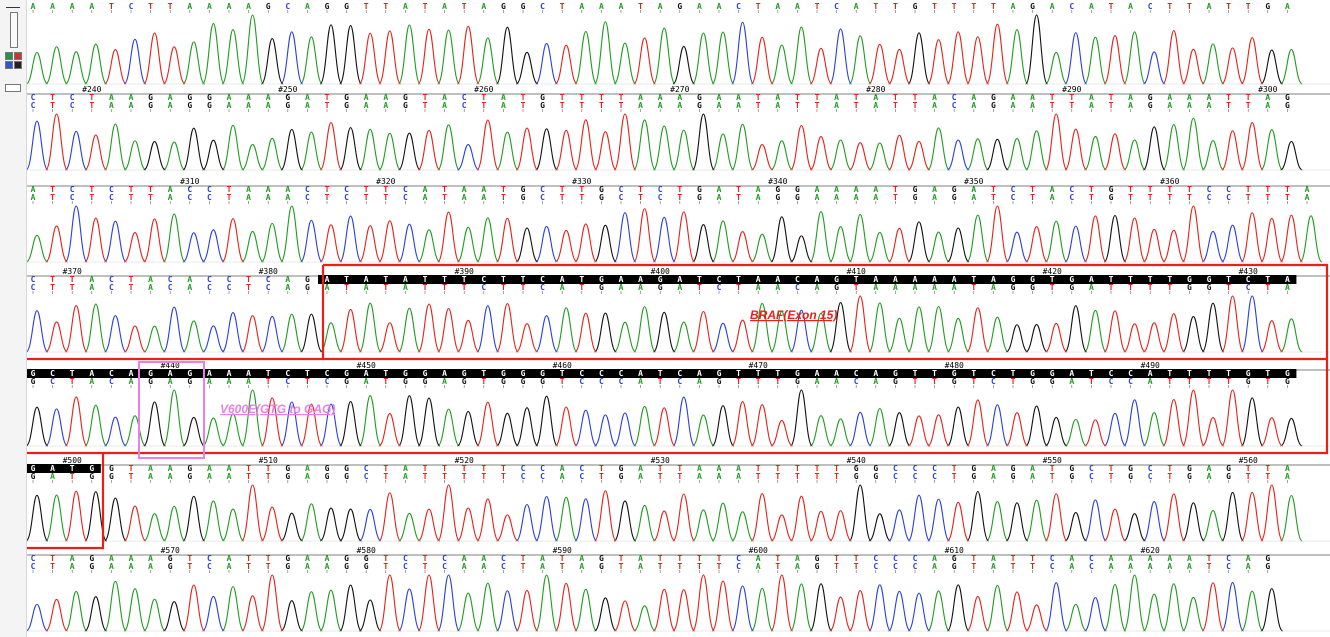 The image size is (1330, 637). Describe the element at coordinates (14, 30) in the screenshot. I see `vertical-ruler-icon` at that location.